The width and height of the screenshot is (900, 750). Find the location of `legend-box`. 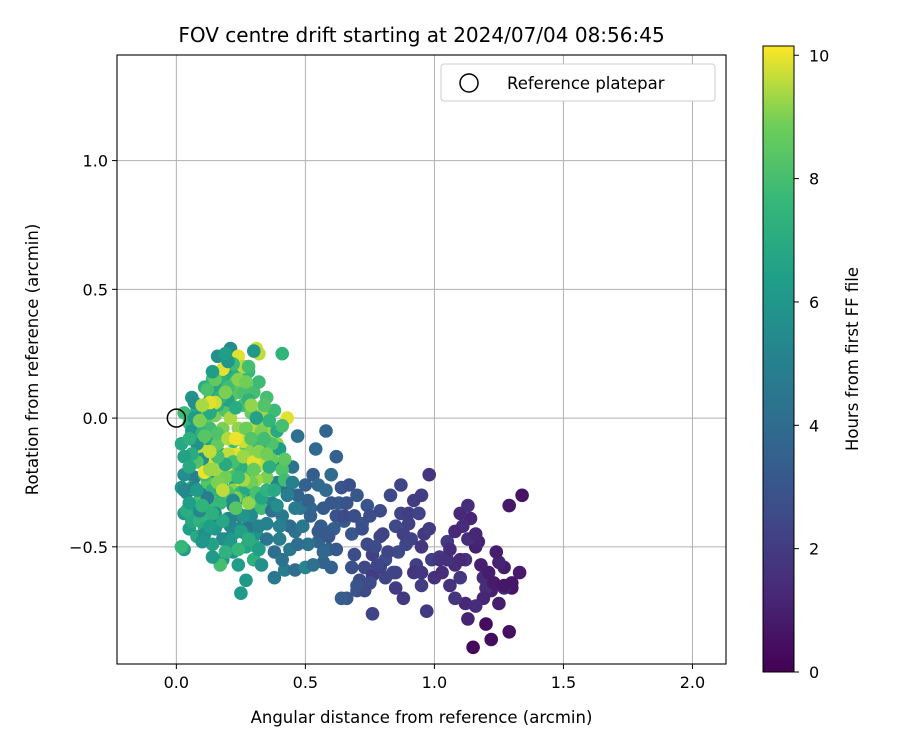

legend-box is located at coordinates (578, 82).